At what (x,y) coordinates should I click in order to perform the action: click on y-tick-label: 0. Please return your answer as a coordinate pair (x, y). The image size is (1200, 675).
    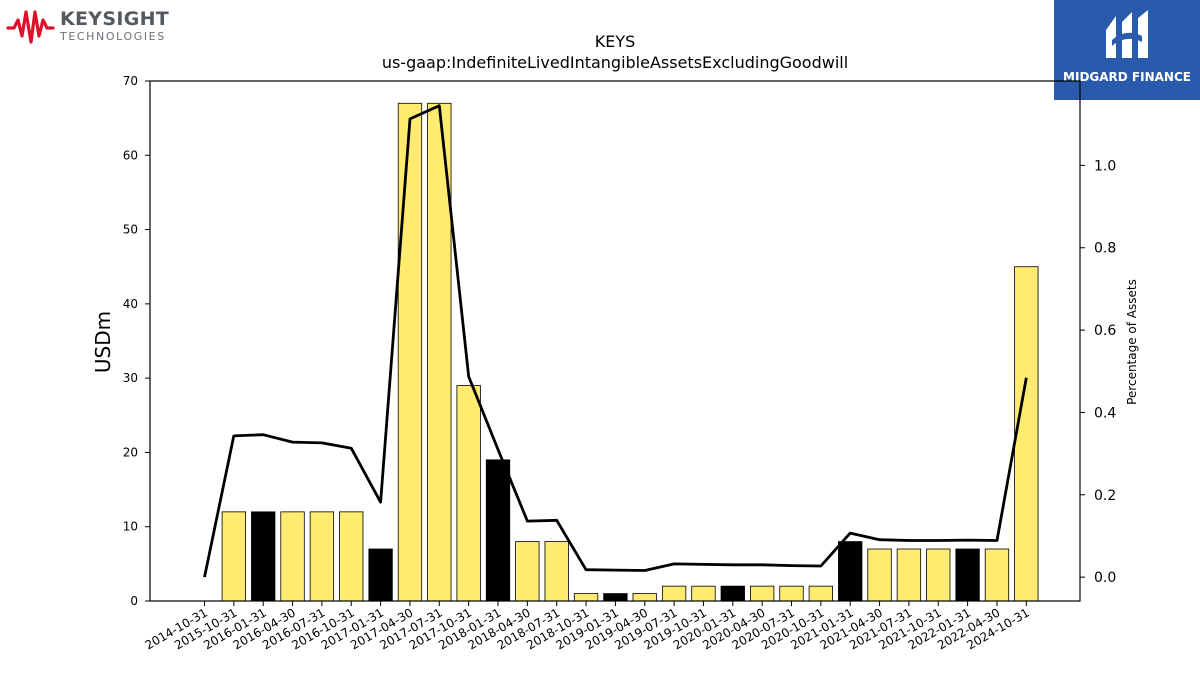
    Looking at the image, I should click on (134, 601).